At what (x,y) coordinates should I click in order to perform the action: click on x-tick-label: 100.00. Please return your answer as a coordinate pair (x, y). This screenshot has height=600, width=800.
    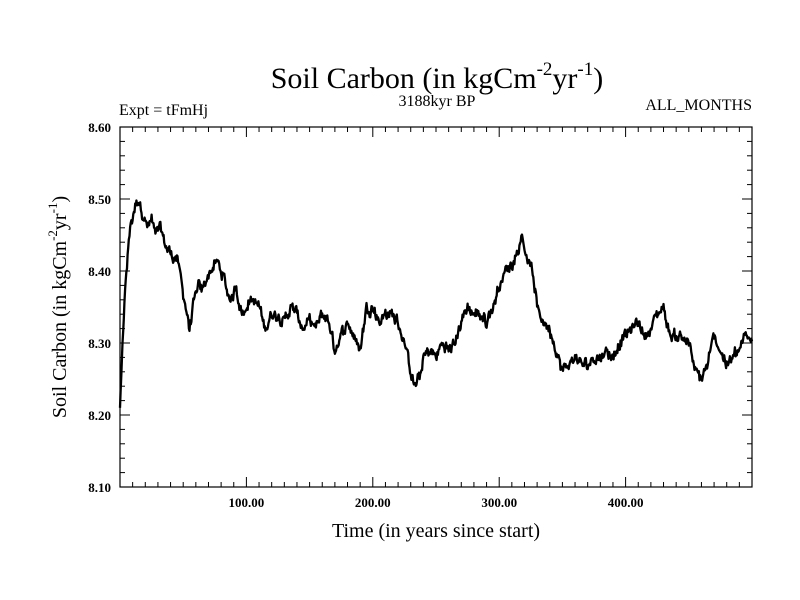
    Looking at the image, I should click on (247, 502).